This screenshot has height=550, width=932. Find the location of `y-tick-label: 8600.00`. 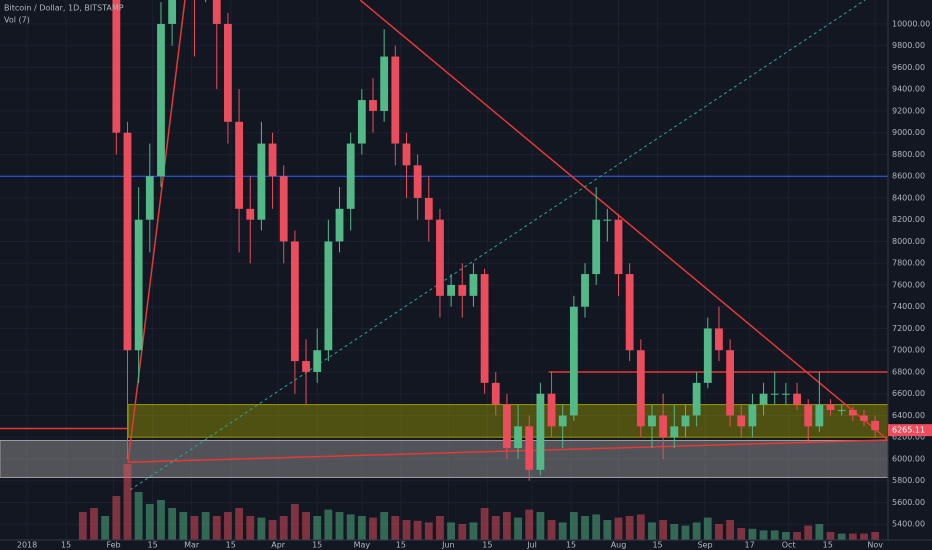

y-tick-label: 8600.00 is located at coordinates (908, 176).